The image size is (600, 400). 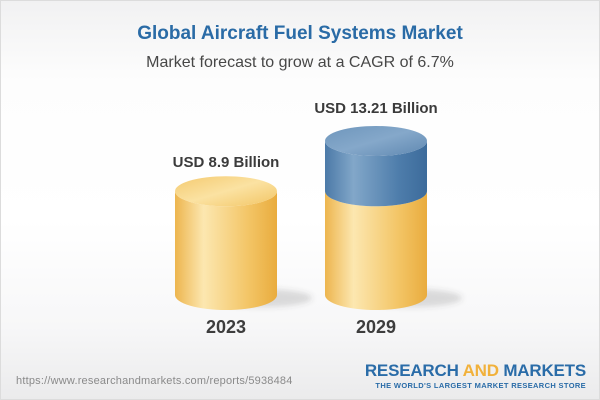 What do you see at coordinates (376, 140) in the screenshot?
I see `cylinder-top-2029` at bounding box center [376, 140].